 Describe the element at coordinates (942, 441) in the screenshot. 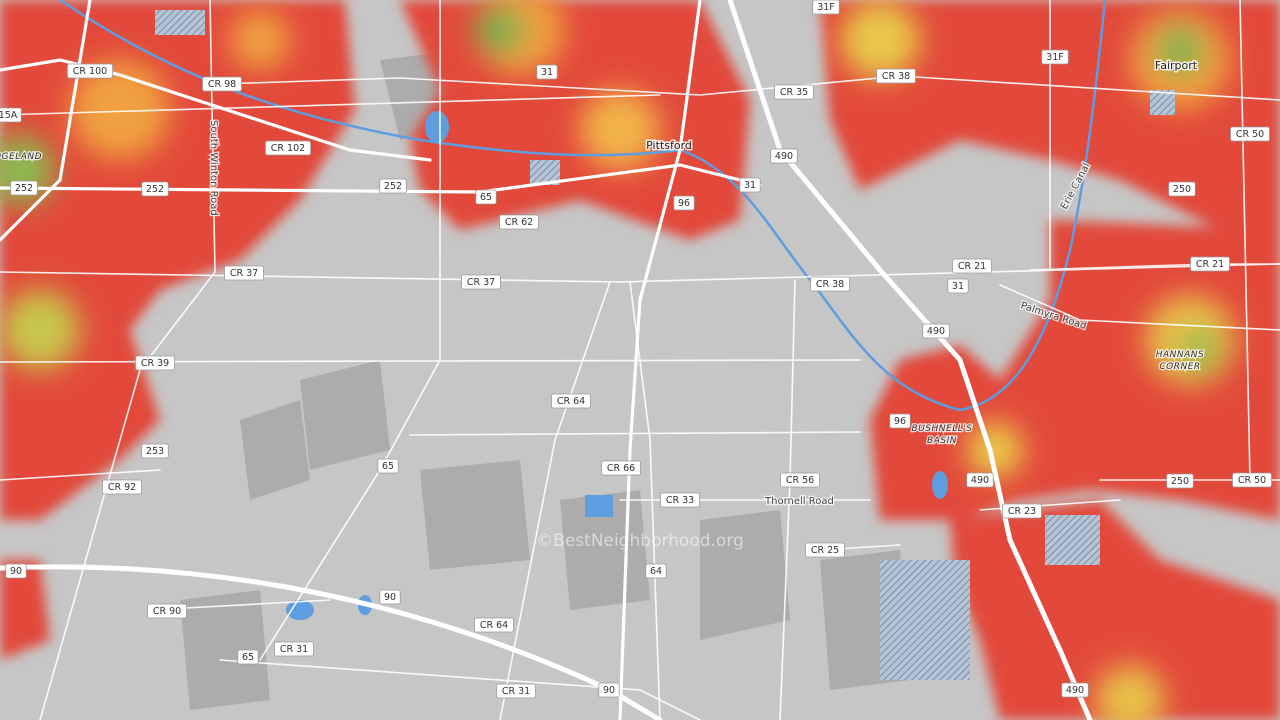

I see `place-label: BASIN` at that location.